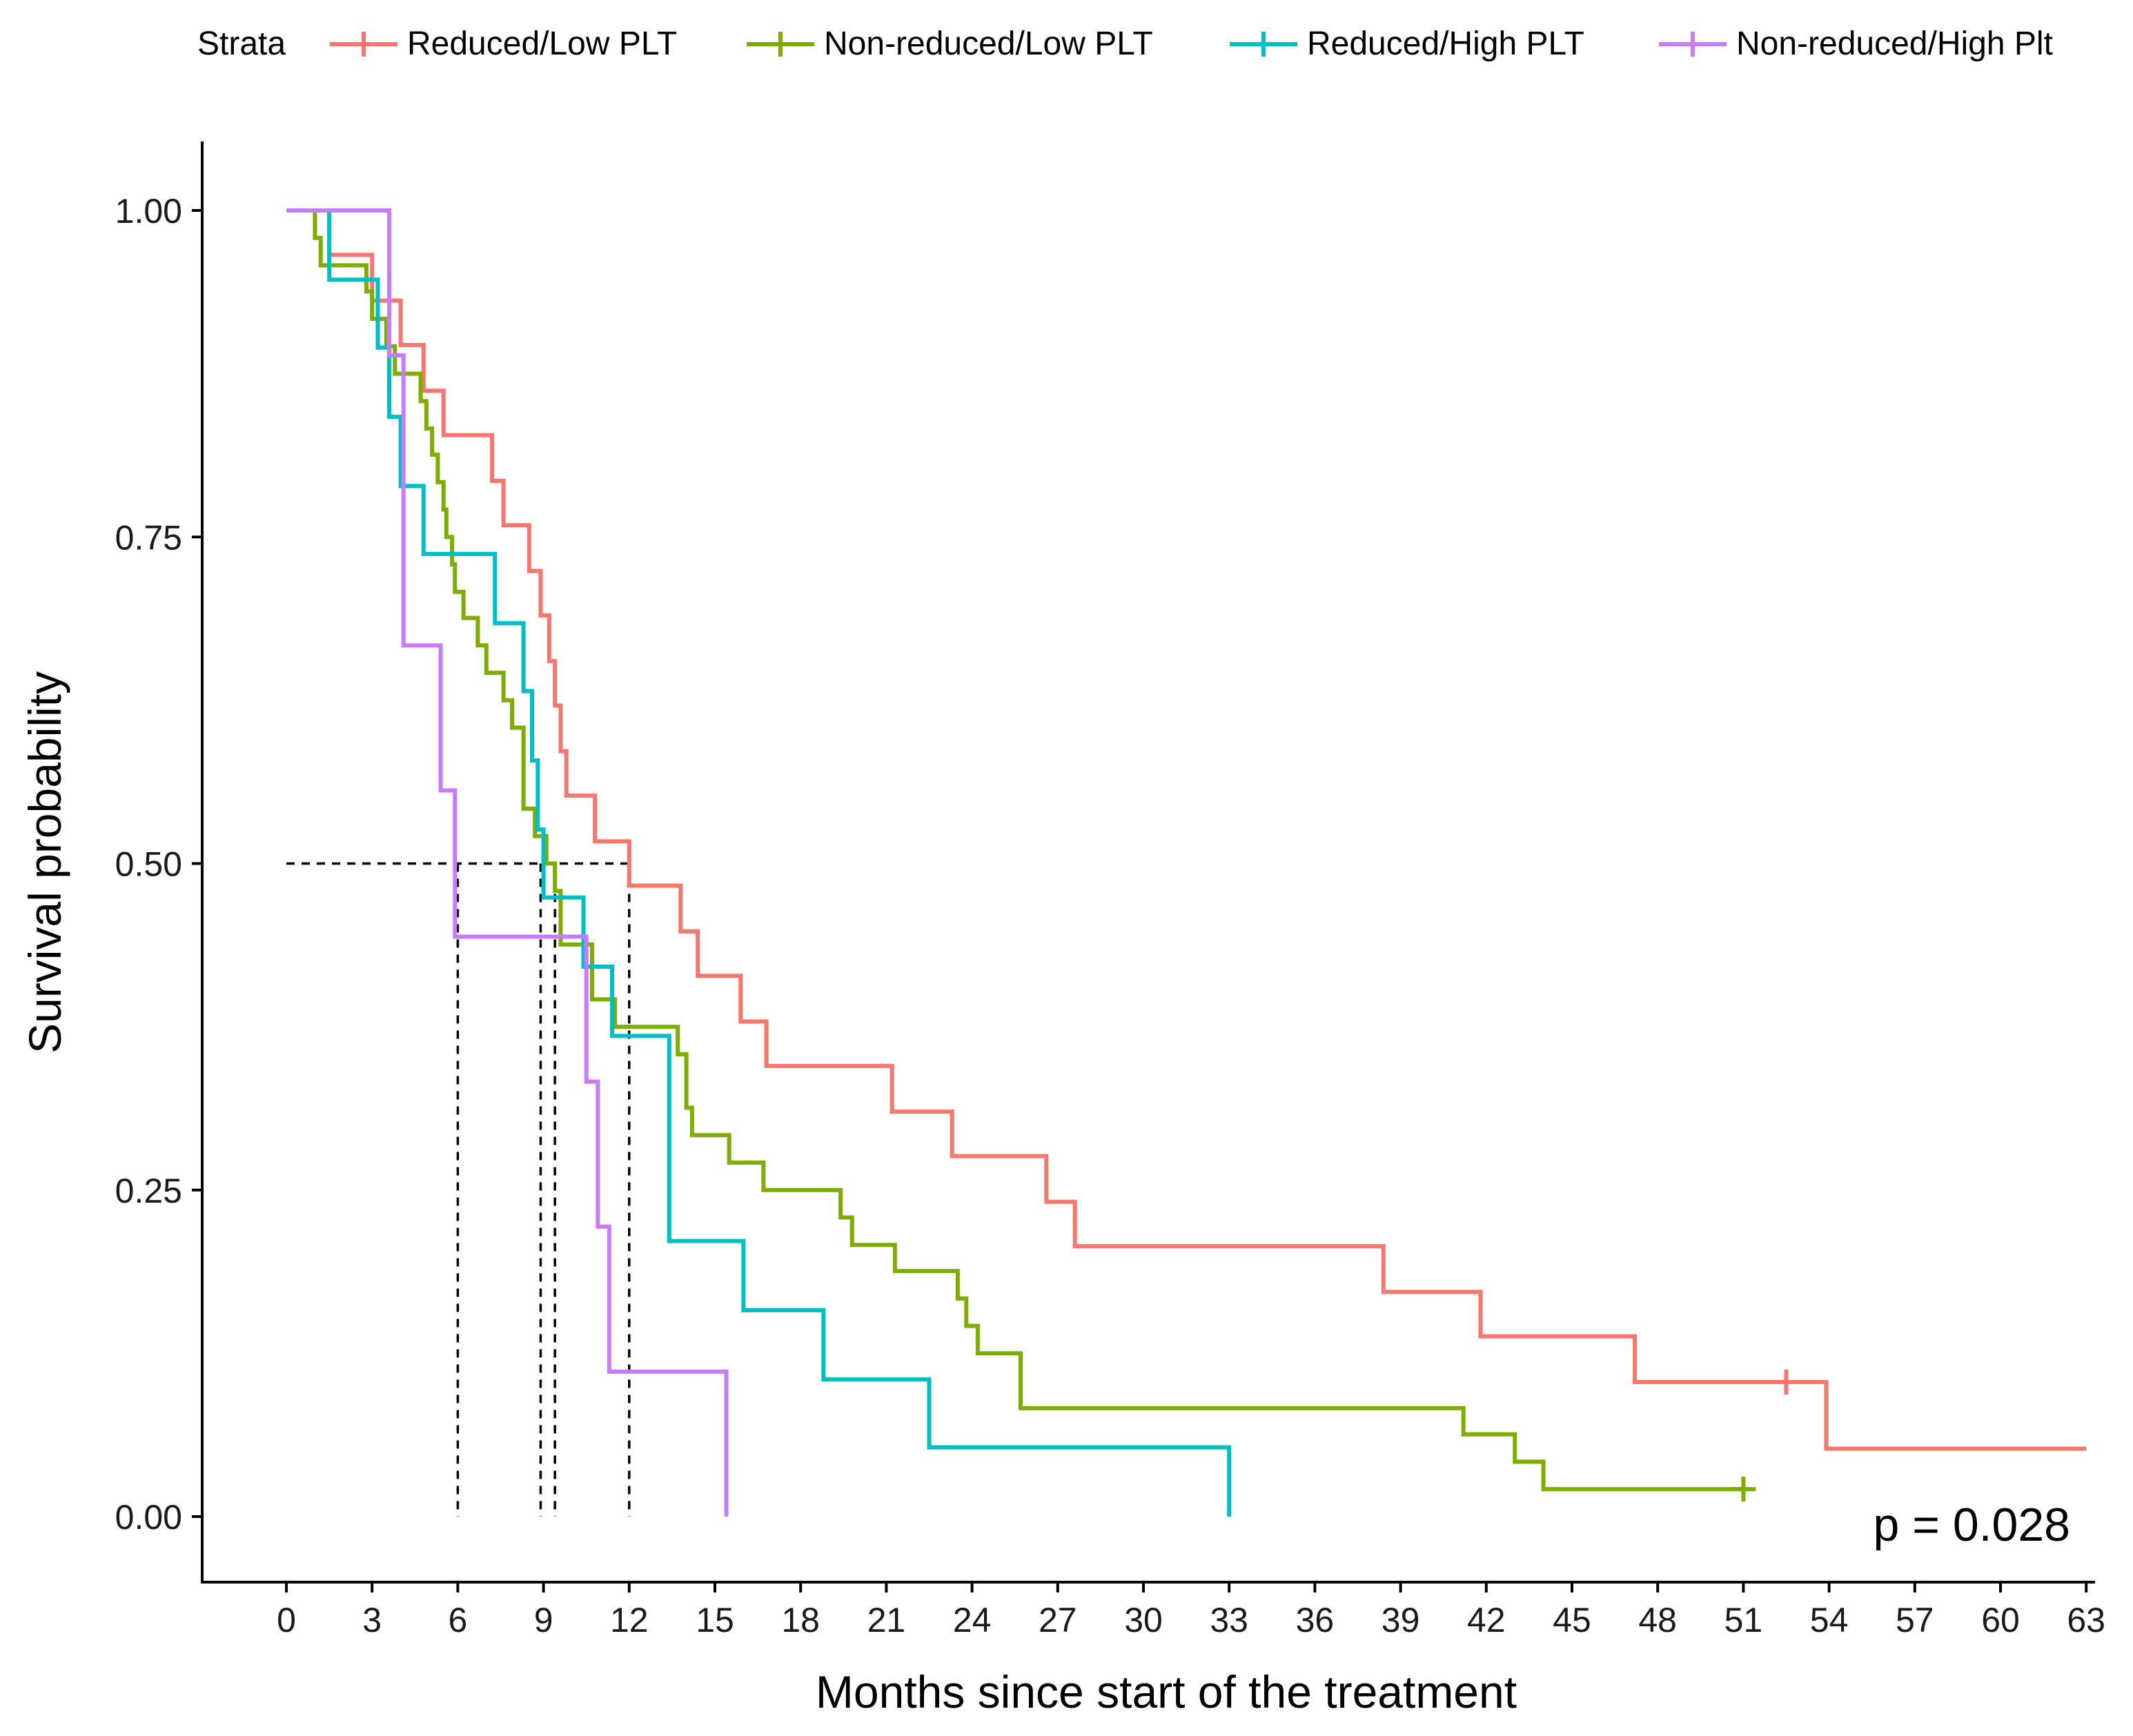  I want to click on x-axis-title: Months since start of the treatment, so click(1166, 1691).